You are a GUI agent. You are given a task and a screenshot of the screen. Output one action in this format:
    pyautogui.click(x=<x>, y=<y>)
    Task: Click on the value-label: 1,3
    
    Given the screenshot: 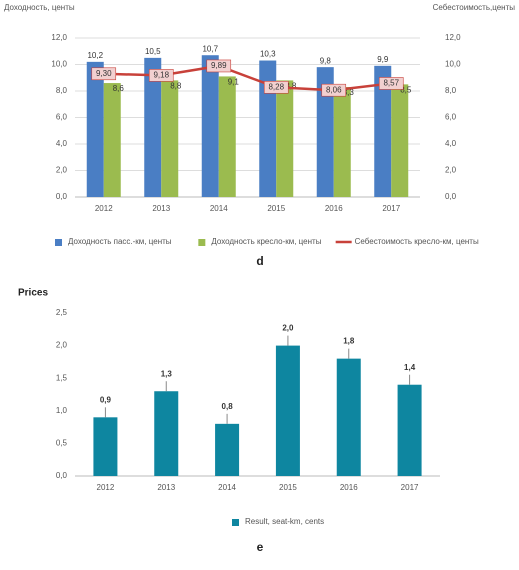 What is the action you would take?
    pyautogui.click(x=167, y=373)
    